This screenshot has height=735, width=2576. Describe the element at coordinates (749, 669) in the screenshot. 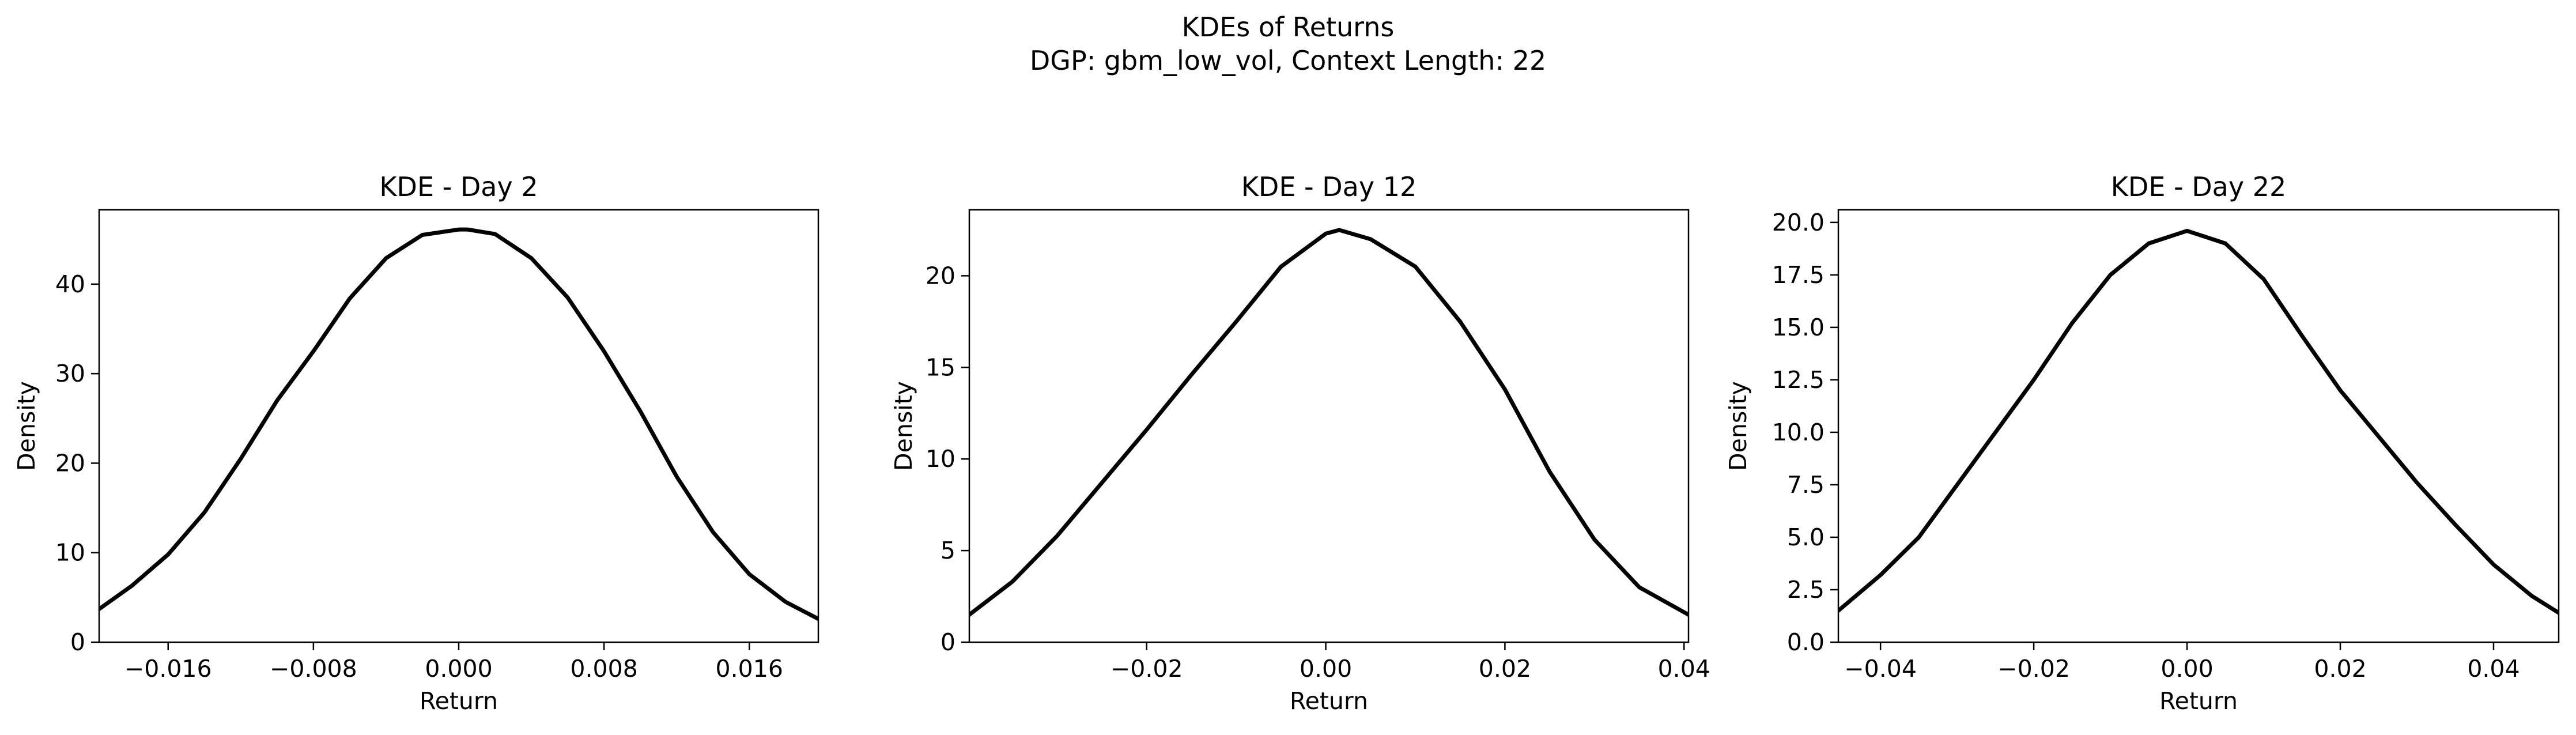

I see `x-tick-label: 0.016` at that location.